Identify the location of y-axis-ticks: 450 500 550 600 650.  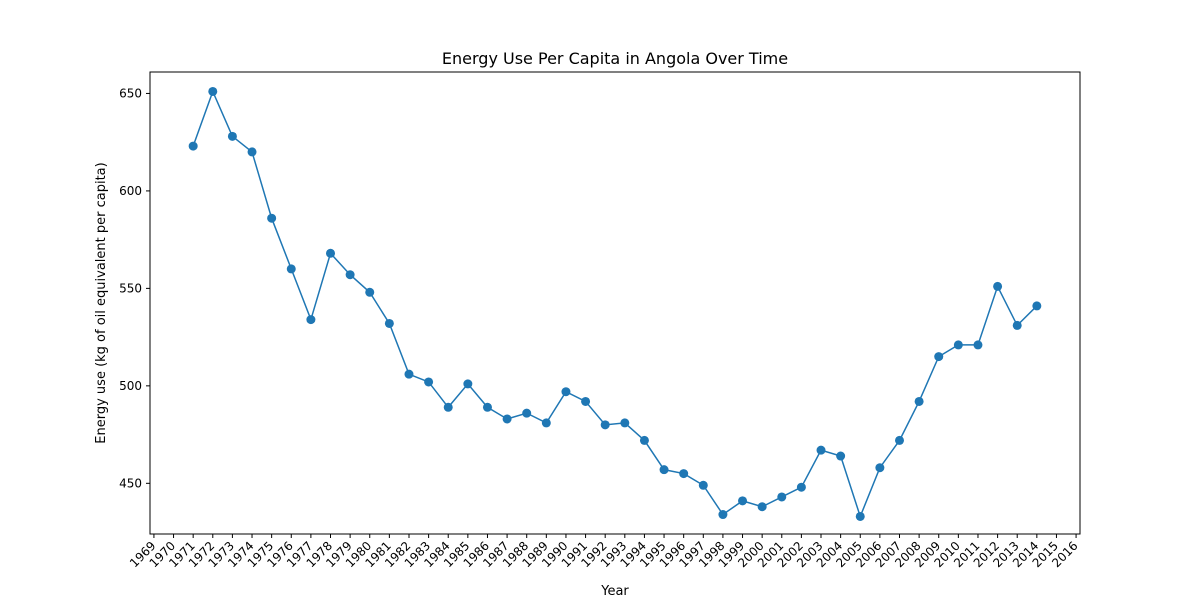
(134, 288).